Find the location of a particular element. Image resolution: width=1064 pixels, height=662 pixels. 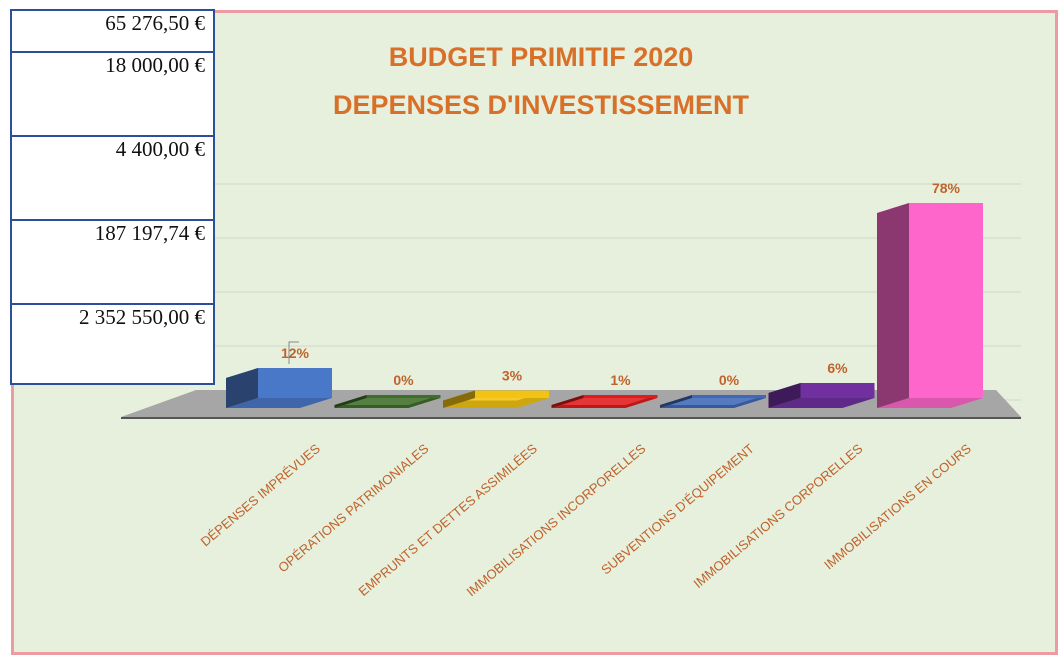

category-label: IMMOBILISATIONS INCORPORELLES is located at coordinates (556, 520).